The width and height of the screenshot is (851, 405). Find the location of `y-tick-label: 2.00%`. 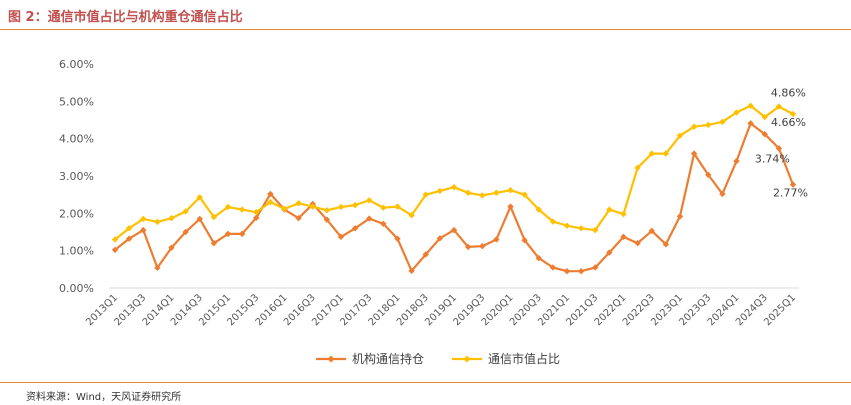

y-tick-label: 2.00% is located at coordinates (76, 213).